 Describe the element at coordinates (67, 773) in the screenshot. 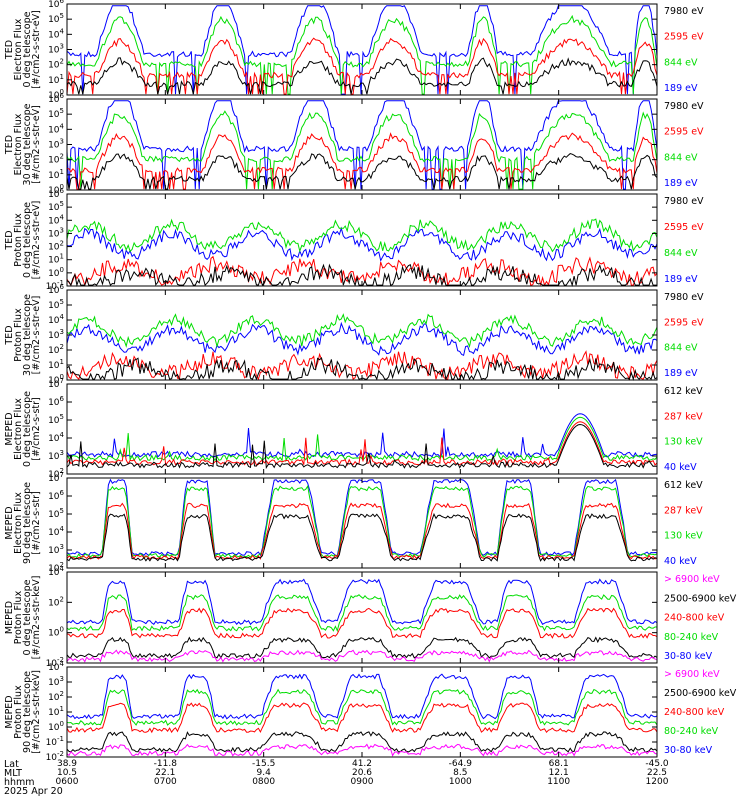

I see `xtick-mlt: 10.5` at that location.